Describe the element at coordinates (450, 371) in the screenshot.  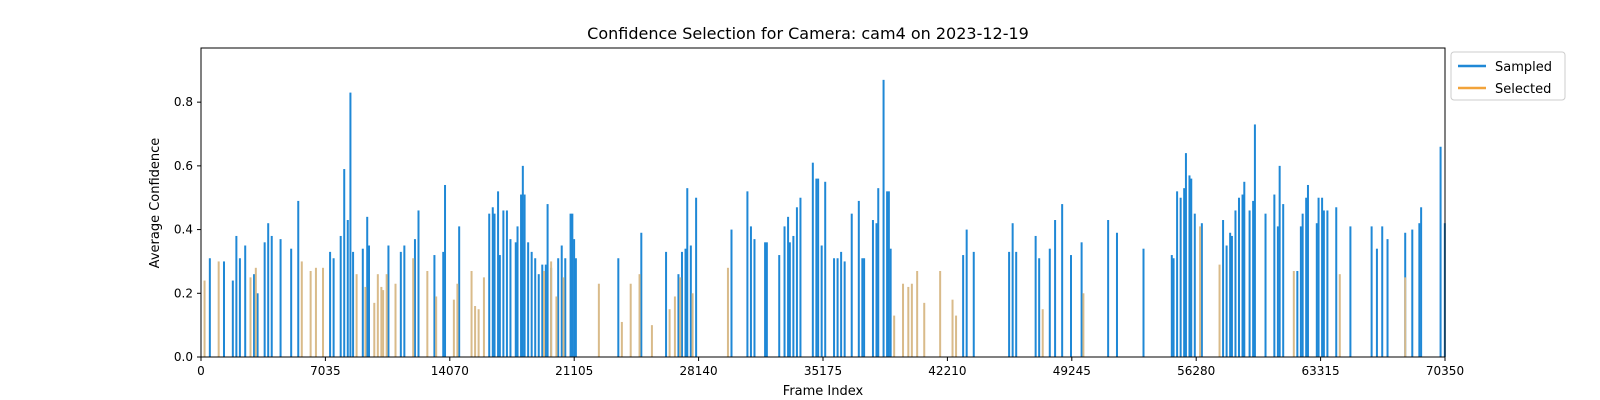
I see `x-tick-label-2: 14070` at that location.